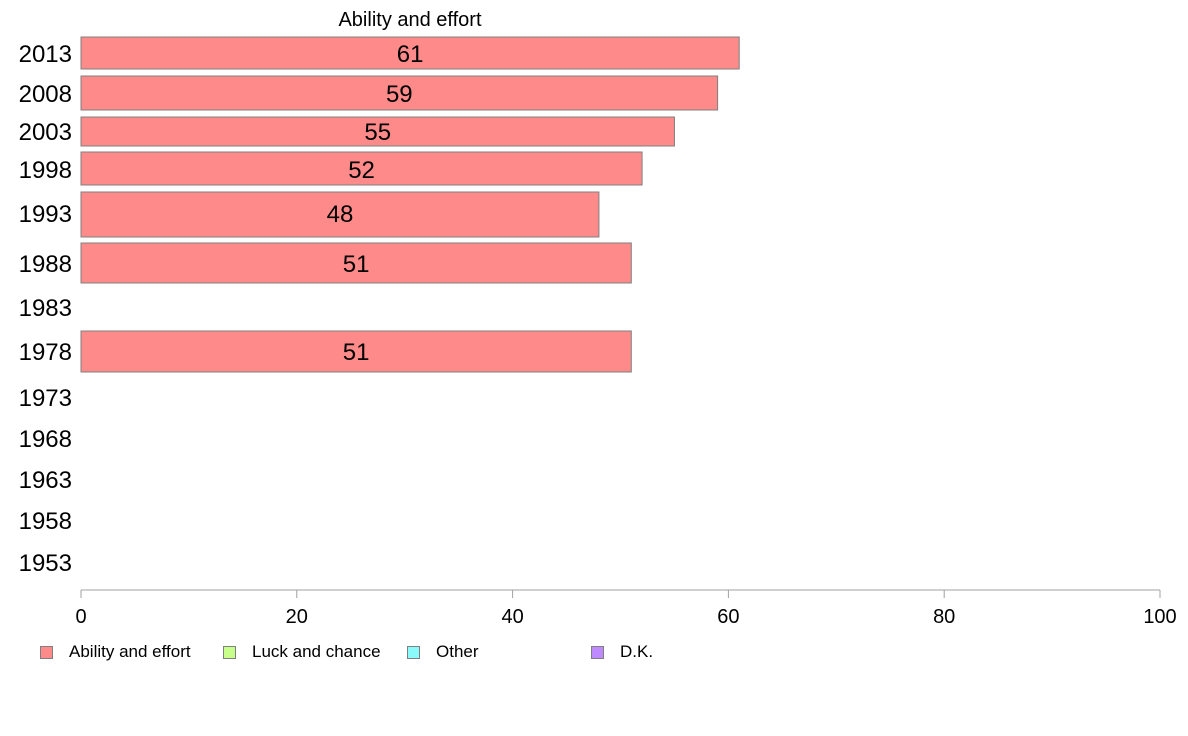 Image resolution: width=1188 pixels, height=736 pixels. I want to click on x-axis: 0 20 40 60 80 100, so click(626, 608).